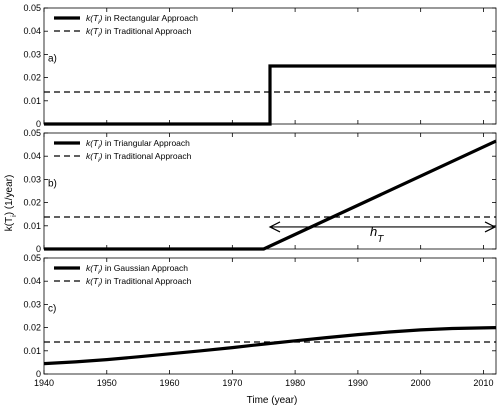 This screenshot has height=409, width=500. I want to click on panel-b-y-tick-label: 0.04, so click(32, 156).